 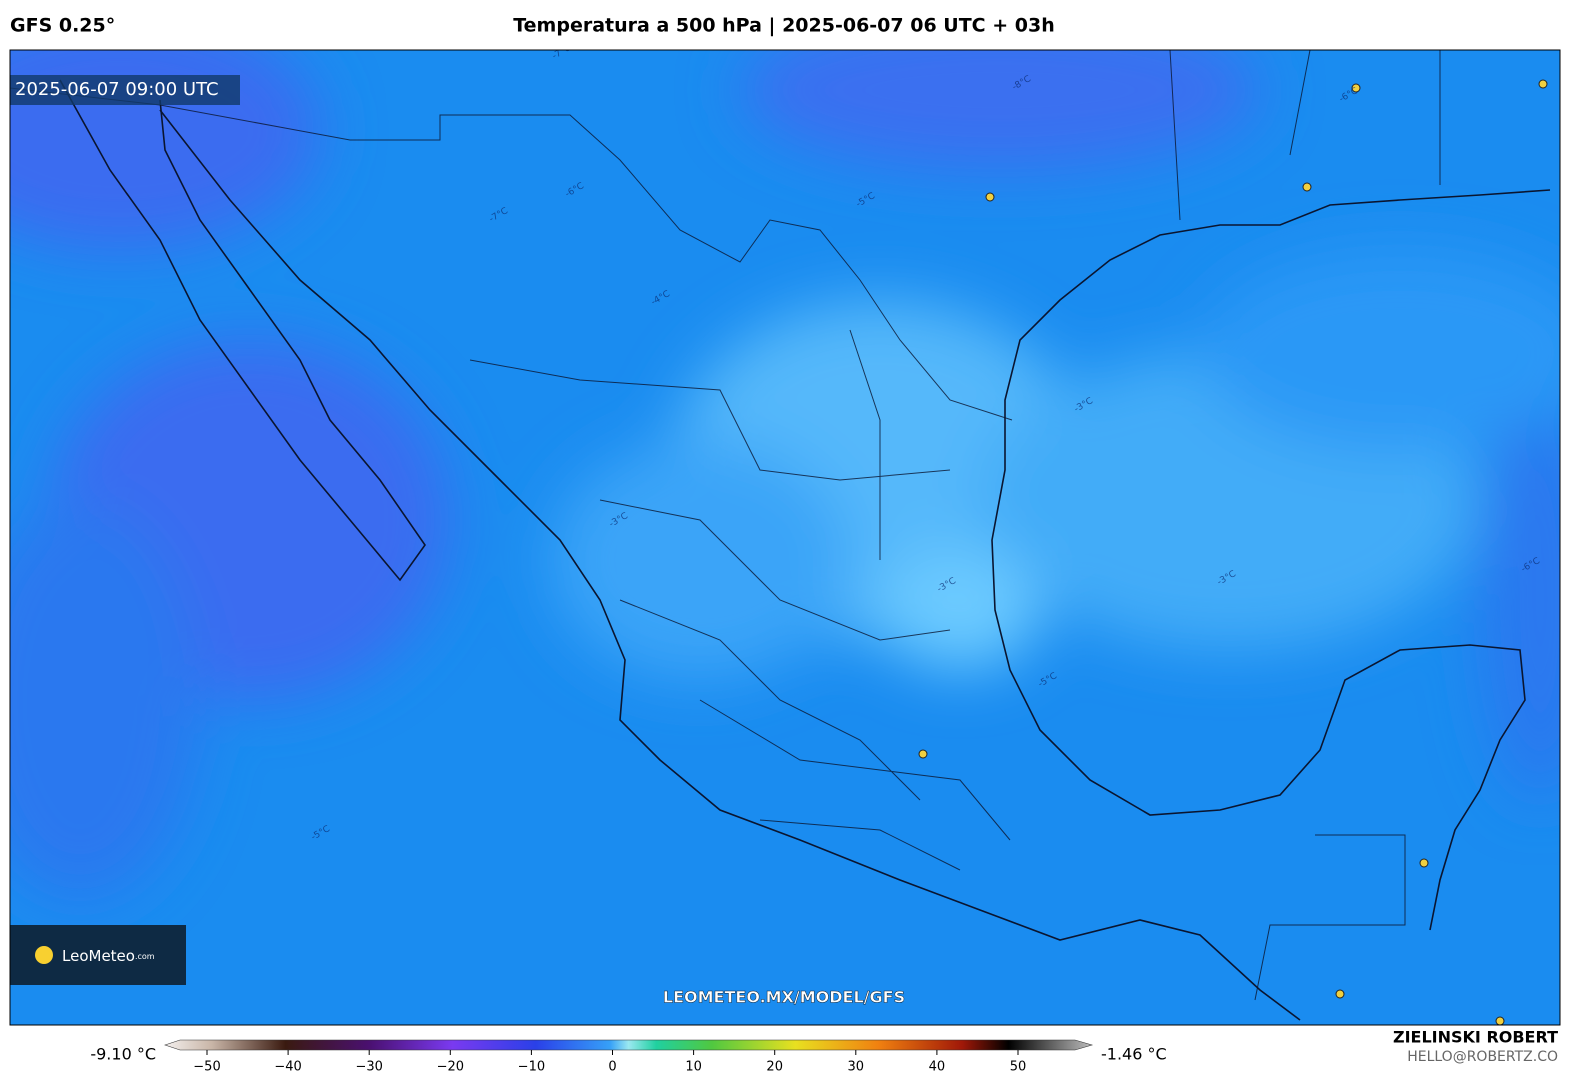 I want to click on colorbar-tick-label: 40, so click(x=937, y=1067).